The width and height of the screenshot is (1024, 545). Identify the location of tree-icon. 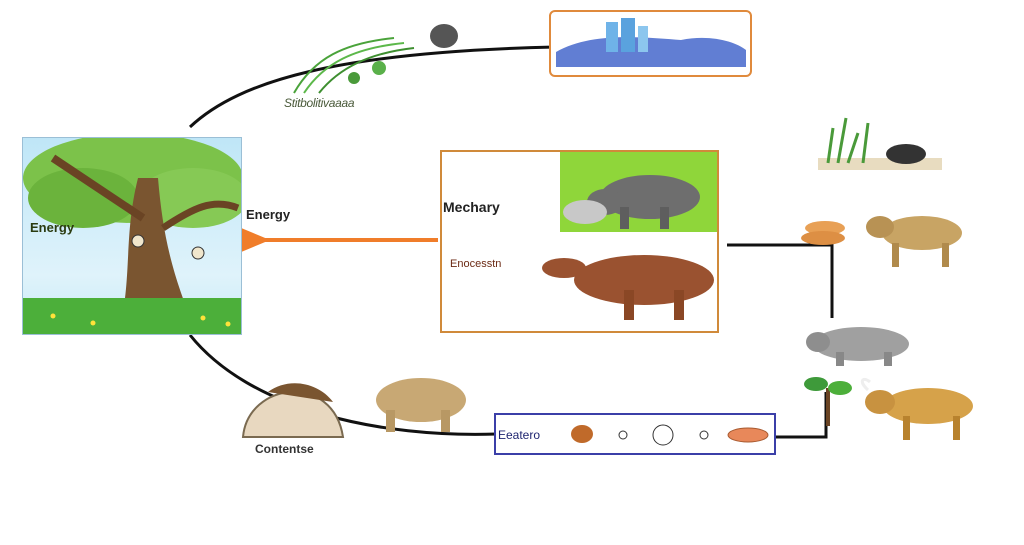
(132, 236).